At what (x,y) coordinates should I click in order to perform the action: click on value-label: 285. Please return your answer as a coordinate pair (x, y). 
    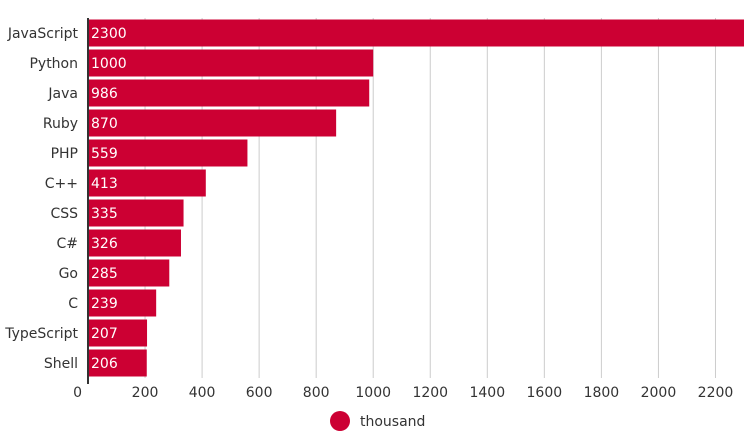
    Looking at the image, I should click on (104, 274).